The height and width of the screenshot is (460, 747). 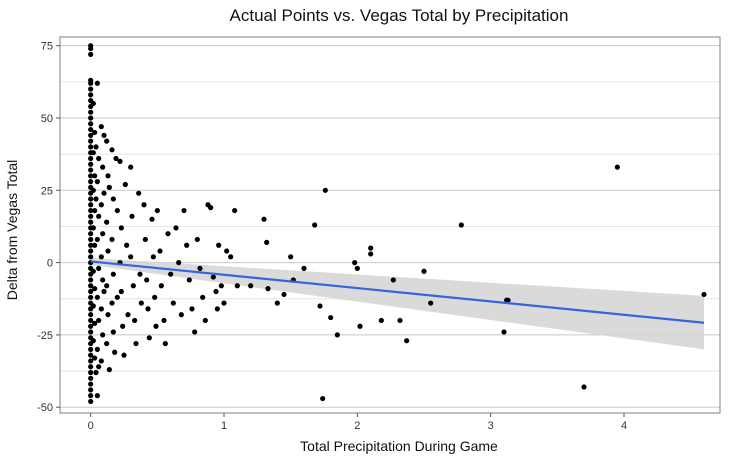 What do you see at coordinates (47, 47) in the screenshot?
I see `y-tick-label: 75` at bounding box center [47, 47].